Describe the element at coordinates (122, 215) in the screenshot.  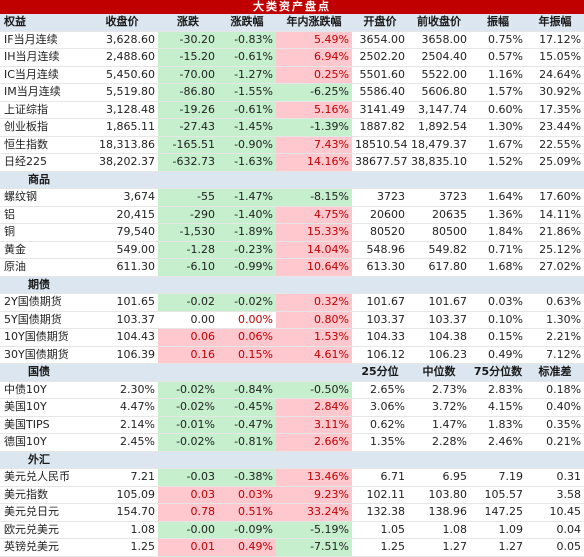
I see `row-close: 20,415` at that location.